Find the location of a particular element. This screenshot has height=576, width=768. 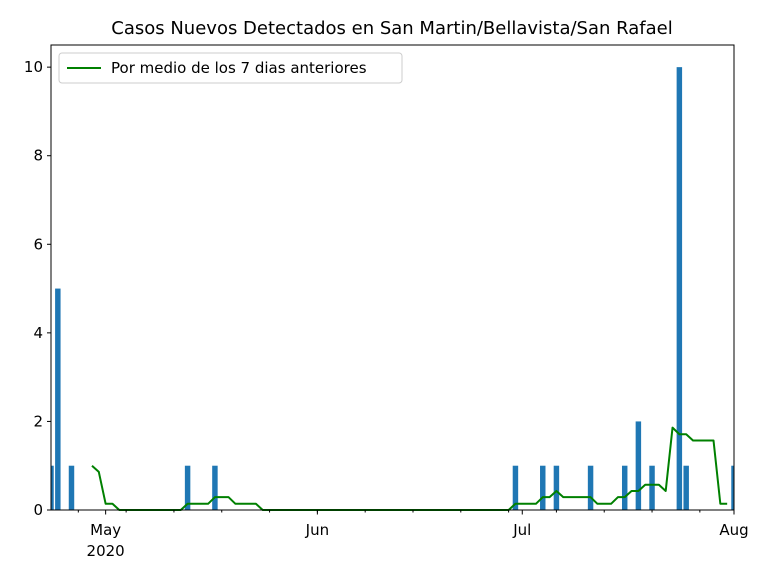

y-tick-label: 6 is located at coordinates (38, 244).